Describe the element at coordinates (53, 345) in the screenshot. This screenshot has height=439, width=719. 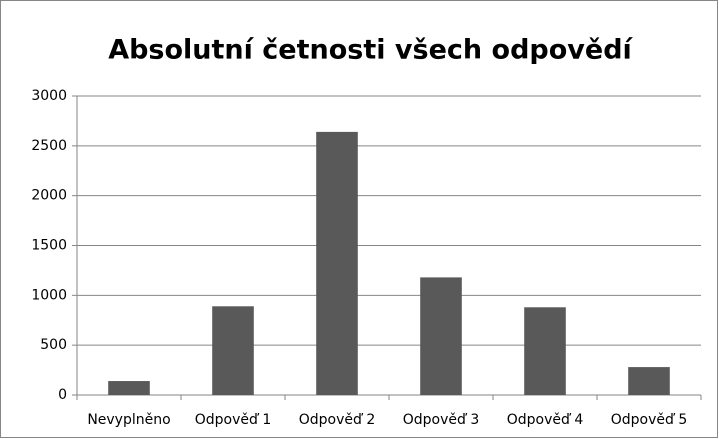
I see `y-tick-label: 500` at that location.